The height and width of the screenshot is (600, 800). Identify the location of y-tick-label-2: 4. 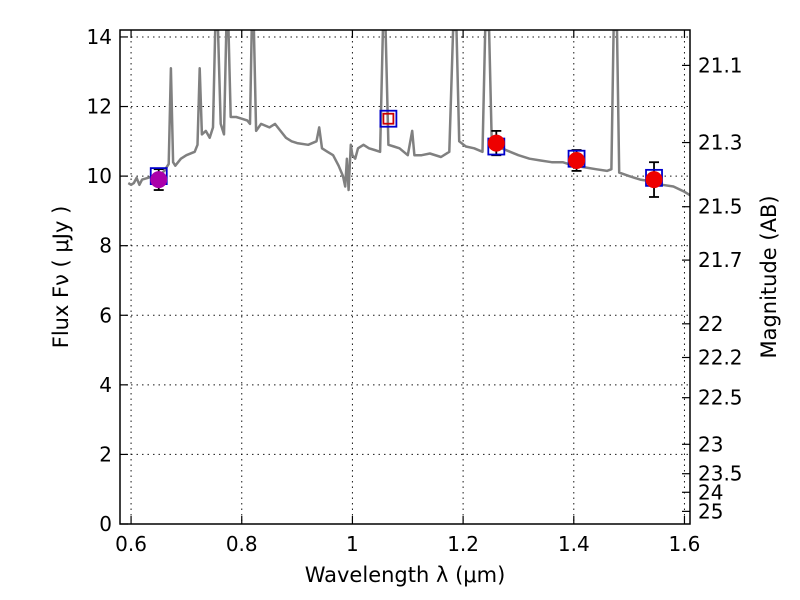
(105, 385).